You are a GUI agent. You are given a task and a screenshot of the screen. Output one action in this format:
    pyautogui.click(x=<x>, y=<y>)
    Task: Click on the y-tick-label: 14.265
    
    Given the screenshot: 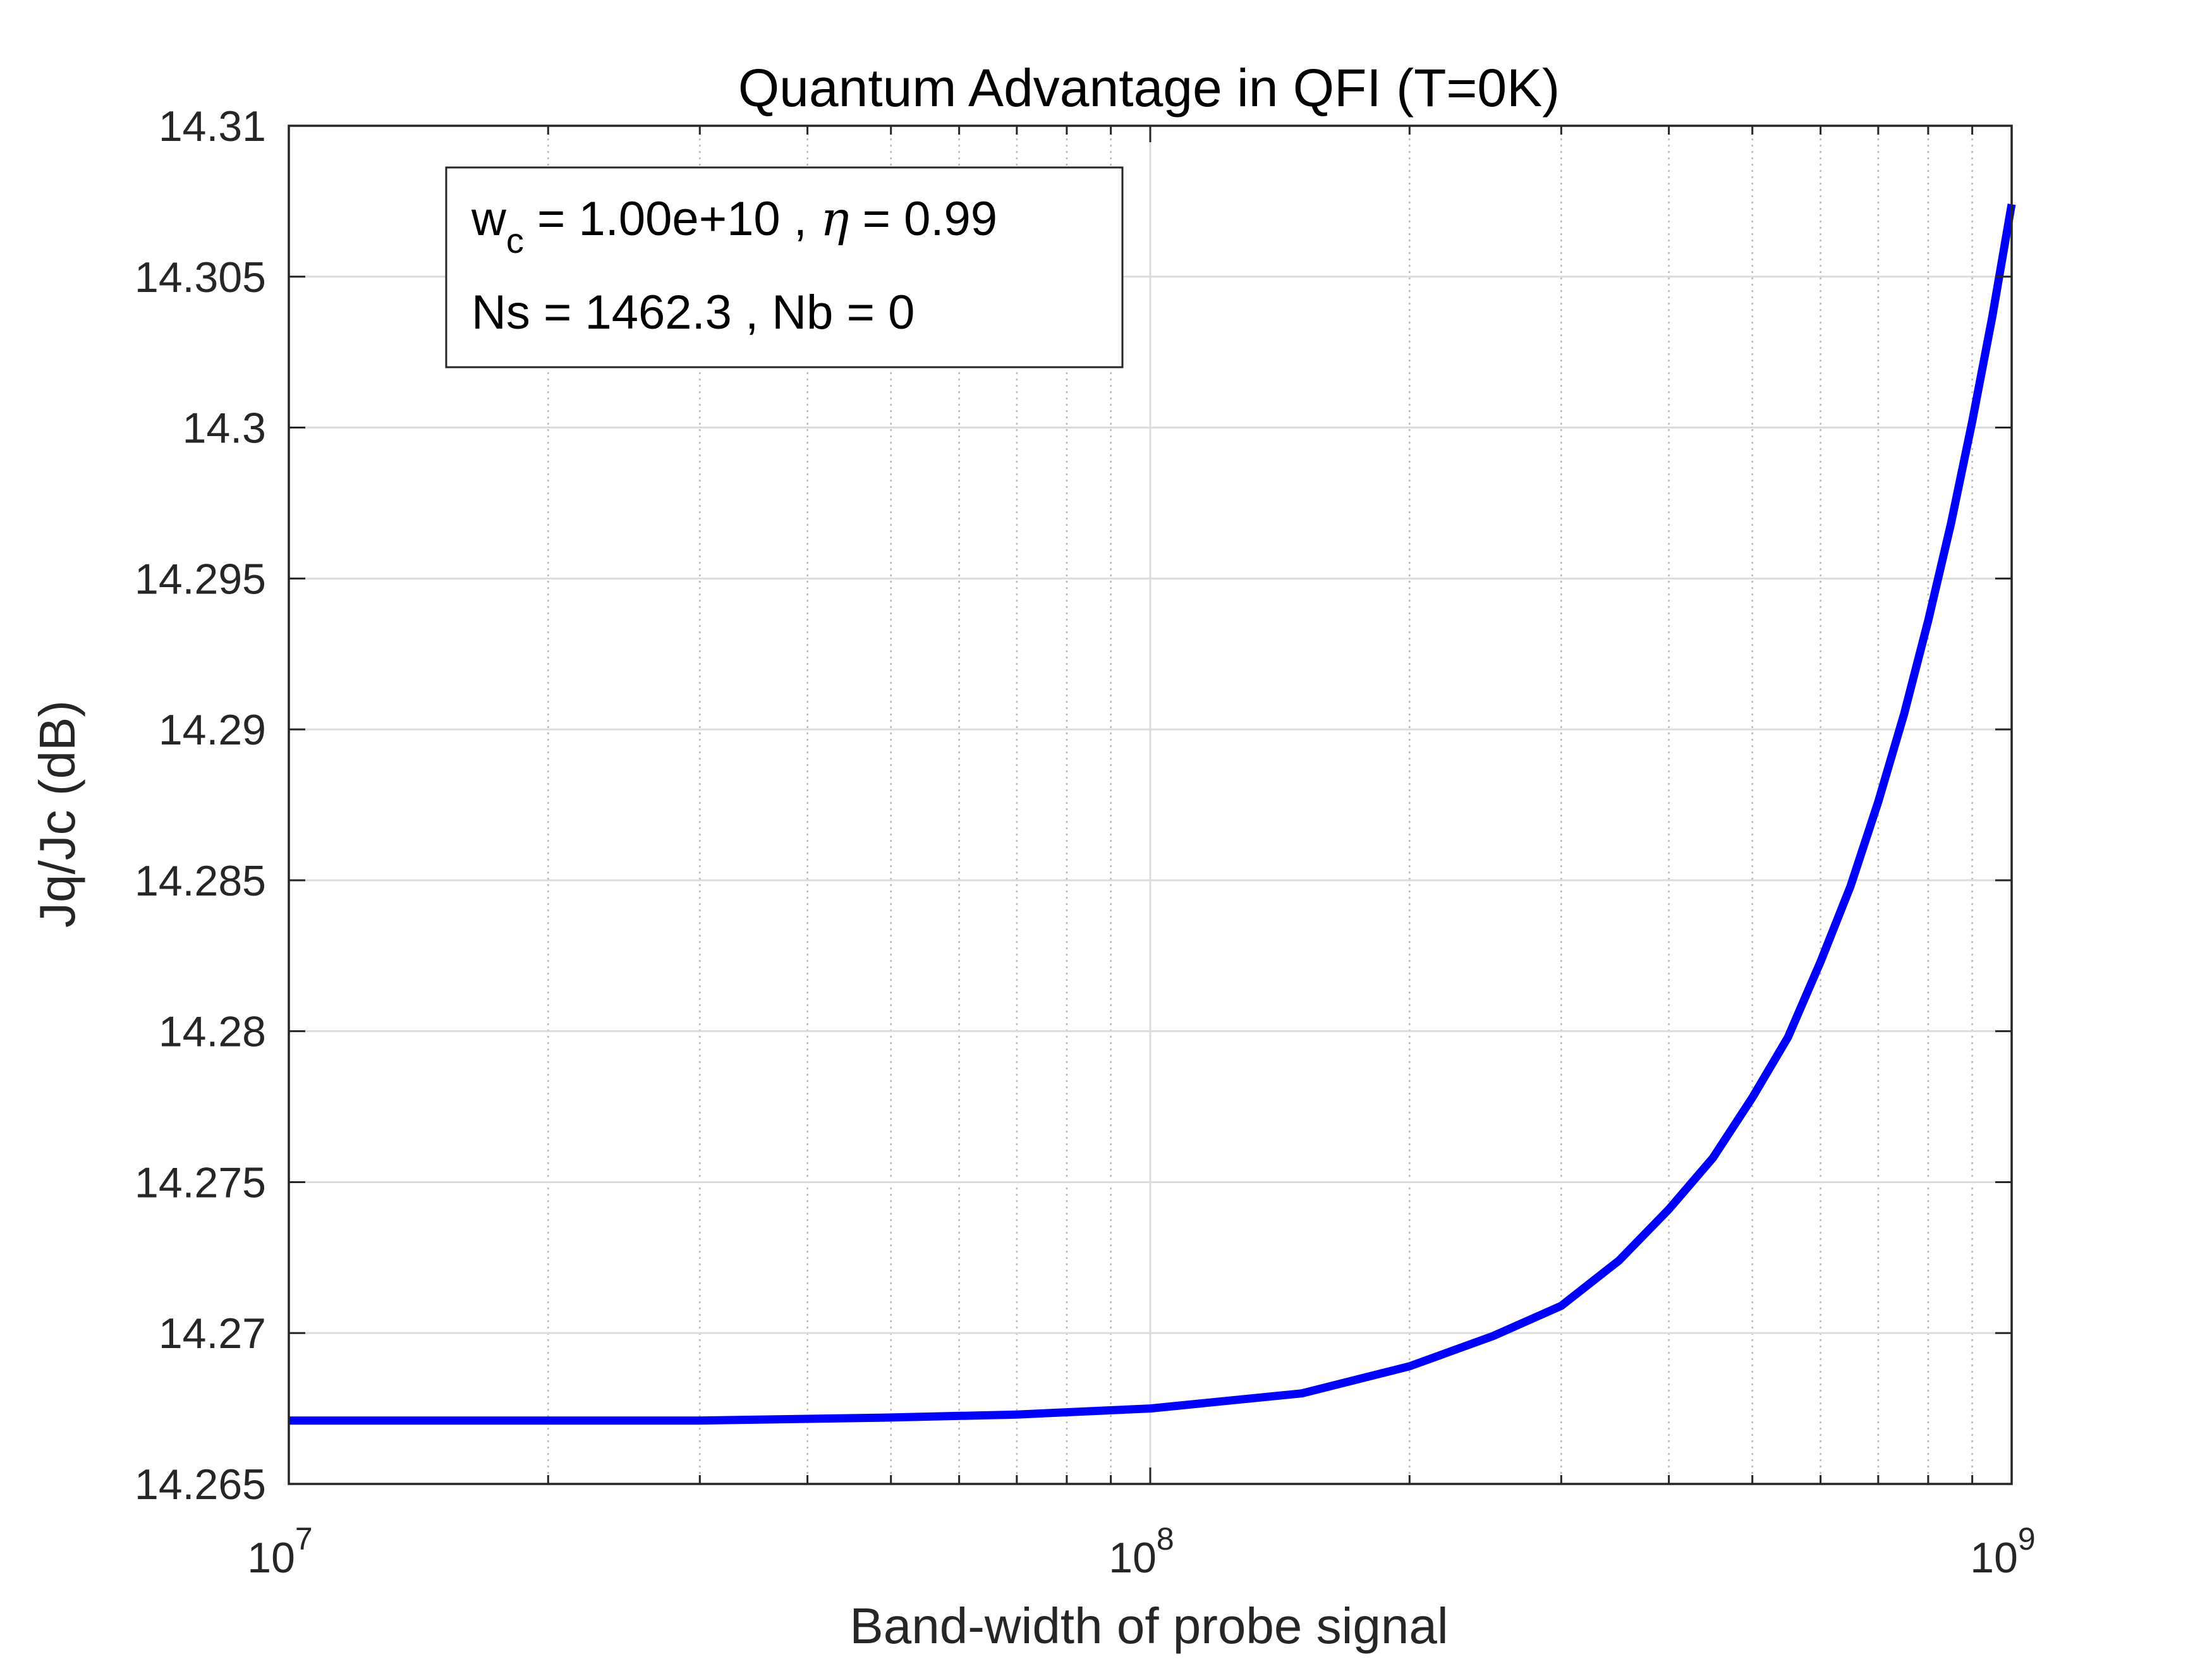 What is the action you would take?
    pyautogui.click(x=200, y=1485)
    